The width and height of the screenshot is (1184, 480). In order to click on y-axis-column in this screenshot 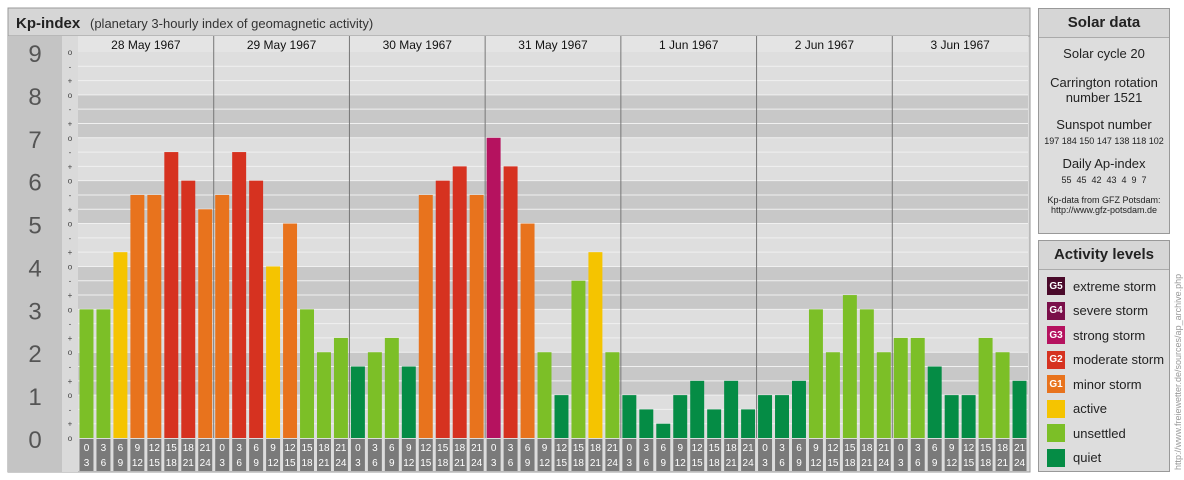, I will do `click(35, 254)`.